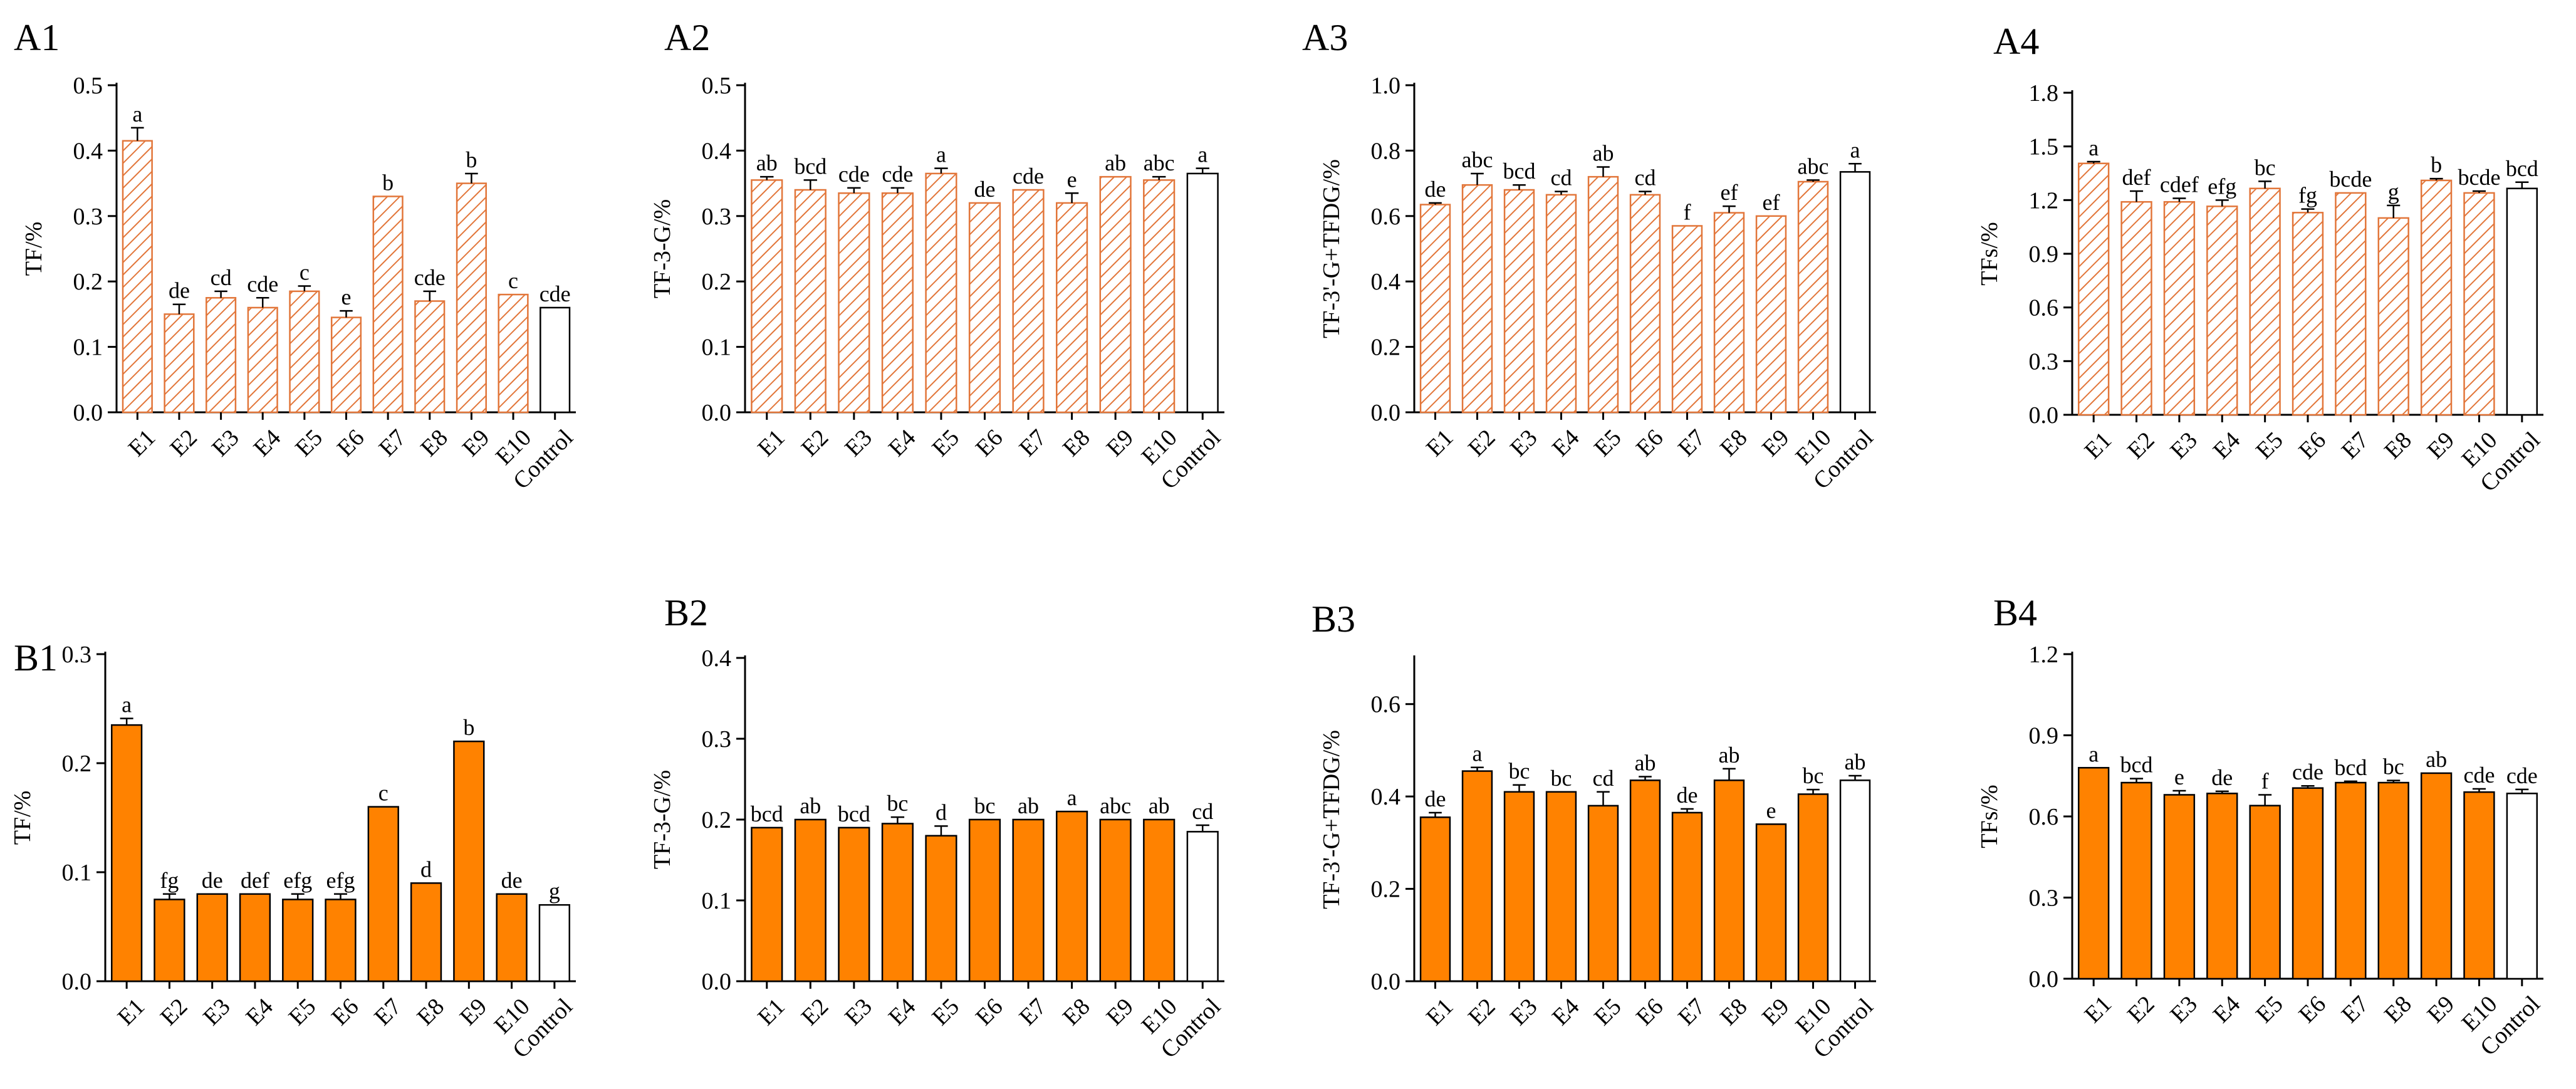  Describe the element at coordinates (717, 217) in the screenshot. I see `y-tick-label: 0.3` at that location.